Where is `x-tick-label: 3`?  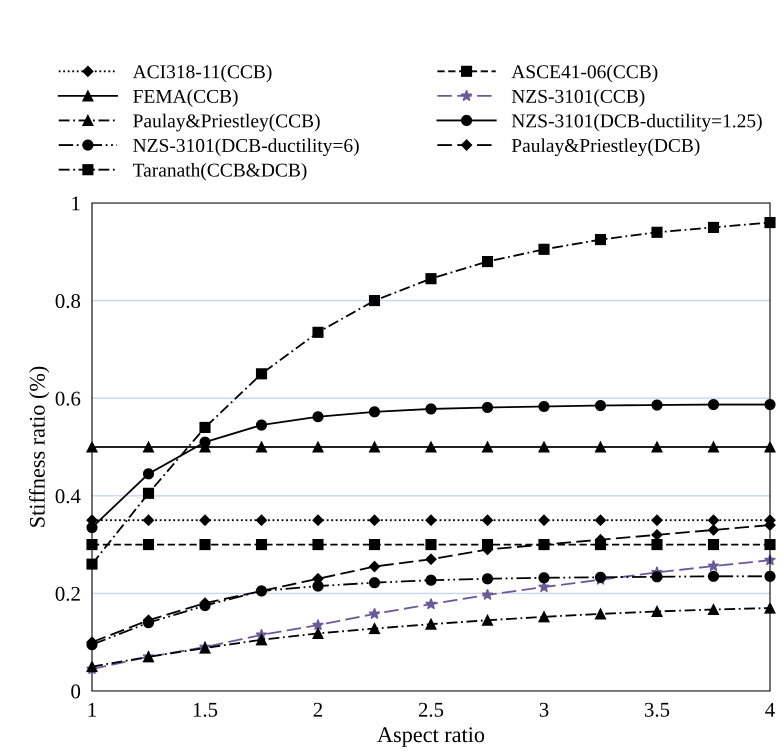 x-tick-label: 3 is located at coordinates (544, 709).